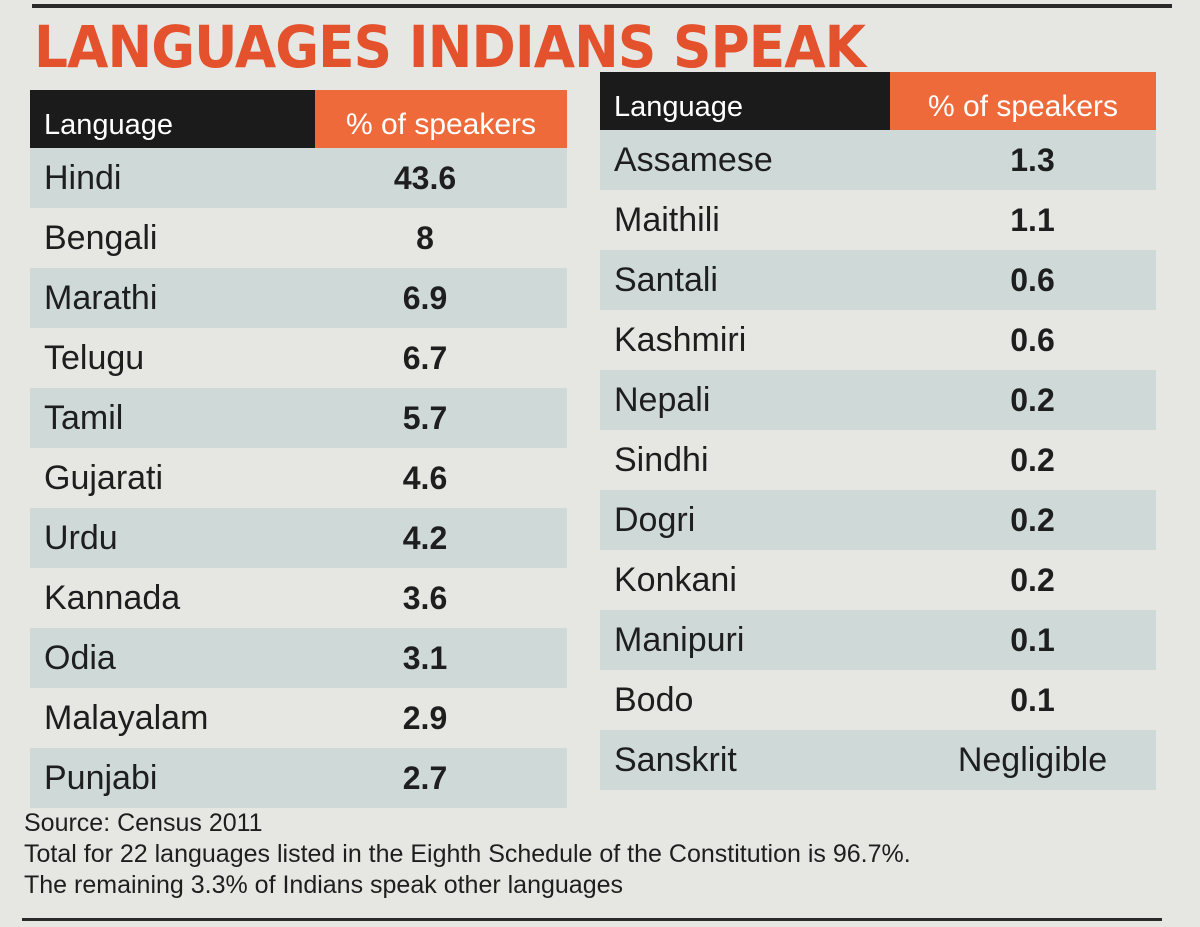 The height and width of the screenshot is (927, 1200). What do you see at coordinates (425, 537) in the screenshot?
I see `percent-cell: 4.2` at bounding box center [425, 537].